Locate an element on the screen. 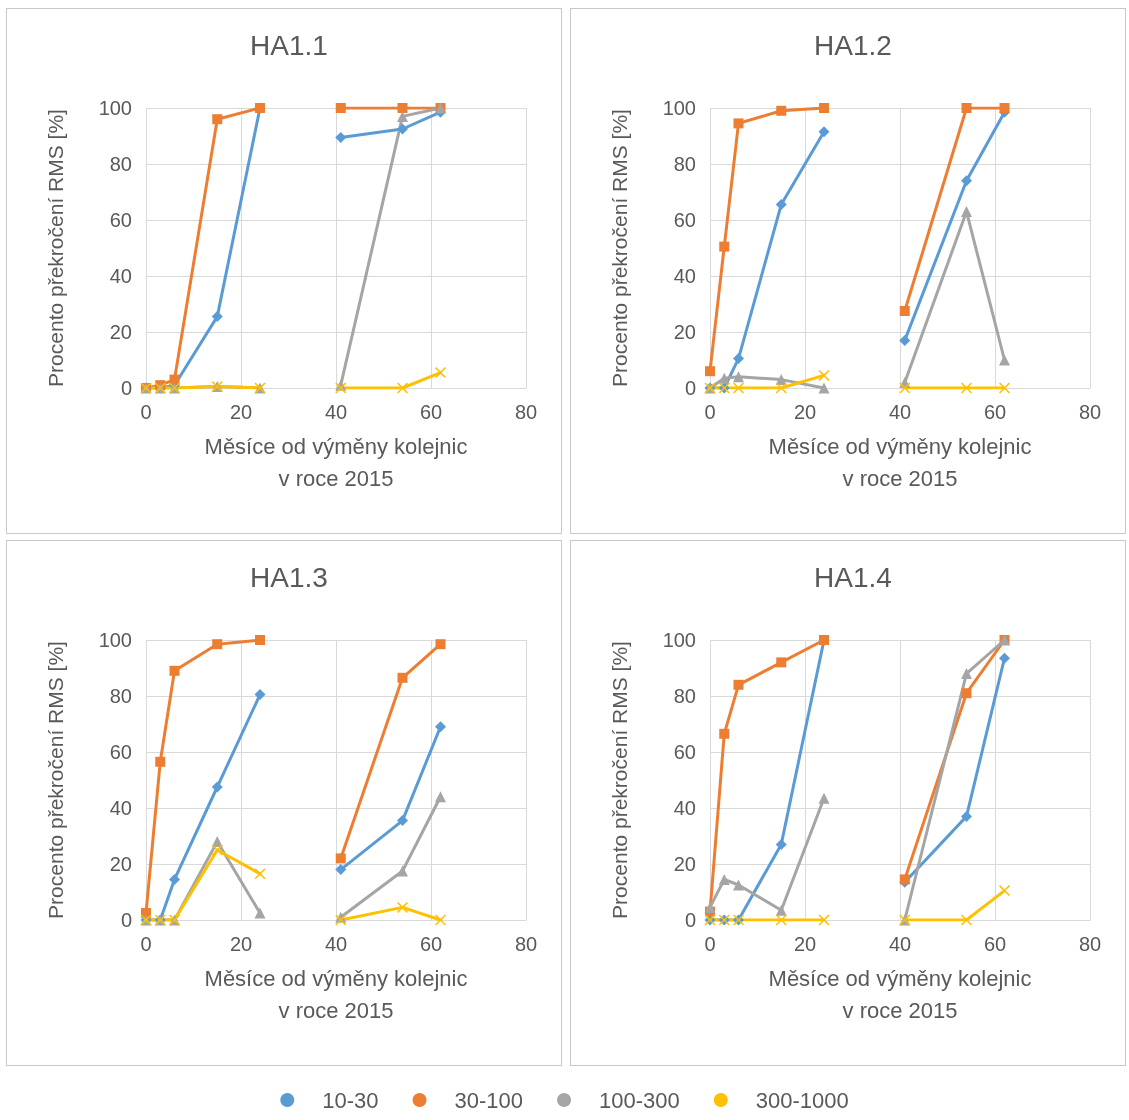 The width and height of the screenshot is (1129, 1120). chart-title: HA1.4 is located at coordinates (853, 577).